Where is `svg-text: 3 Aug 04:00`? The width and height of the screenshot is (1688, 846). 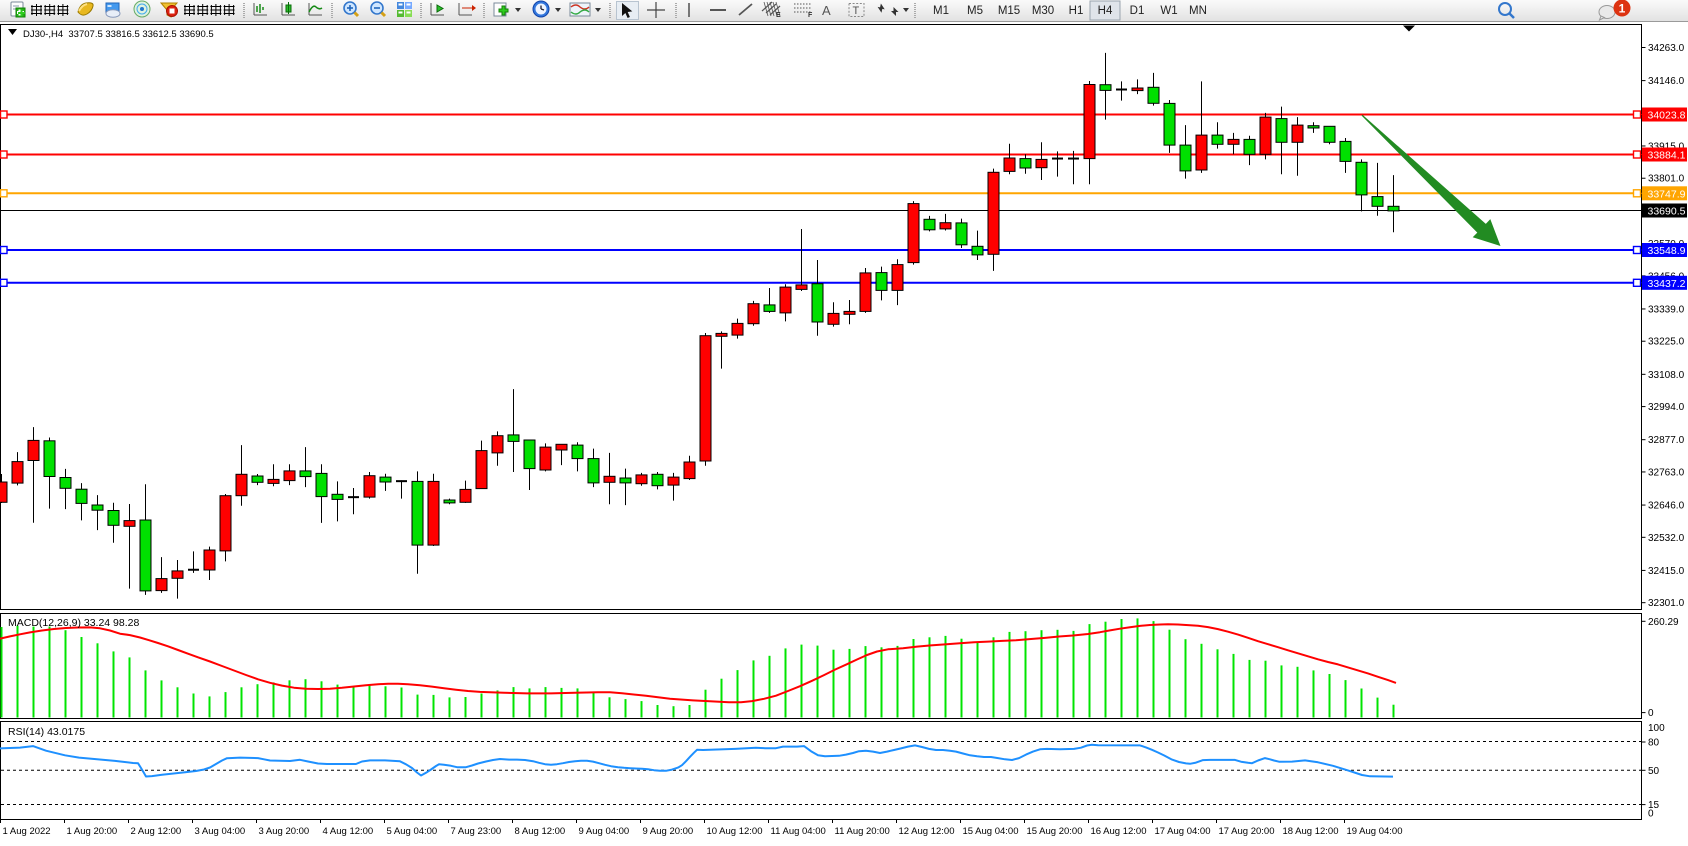 svg-text: 3 Aug 04:00 is located at coordinates (220, 831).